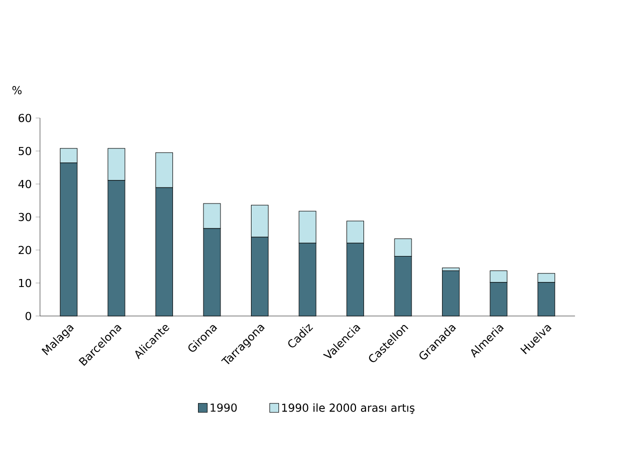  What do you see at coordinates (348, 408) in the screenshot?
I see `legend-label: 1990 ile 2000 arası artış` at bounding box center [348, 408].